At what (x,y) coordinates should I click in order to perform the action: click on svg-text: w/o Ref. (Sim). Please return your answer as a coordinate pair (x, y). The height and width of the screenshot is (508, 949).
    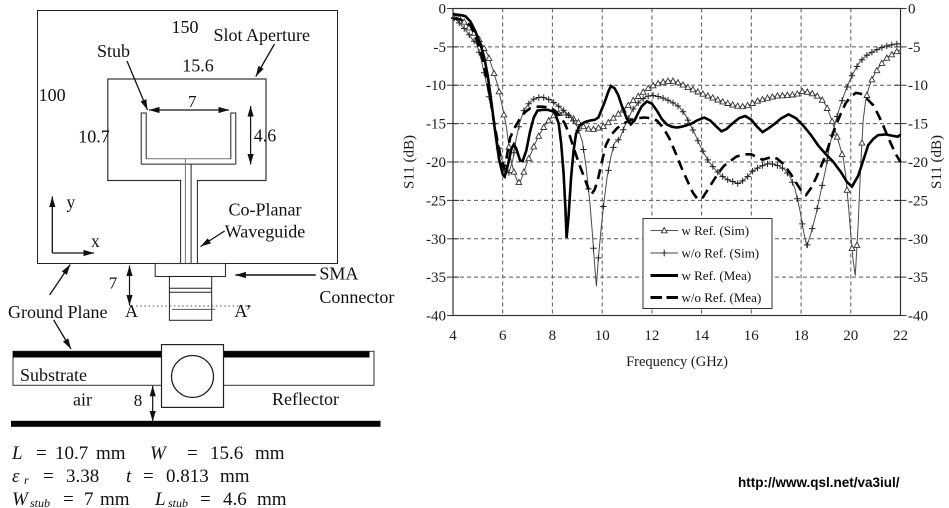
    Looking at the image, I should click on (721, 253).